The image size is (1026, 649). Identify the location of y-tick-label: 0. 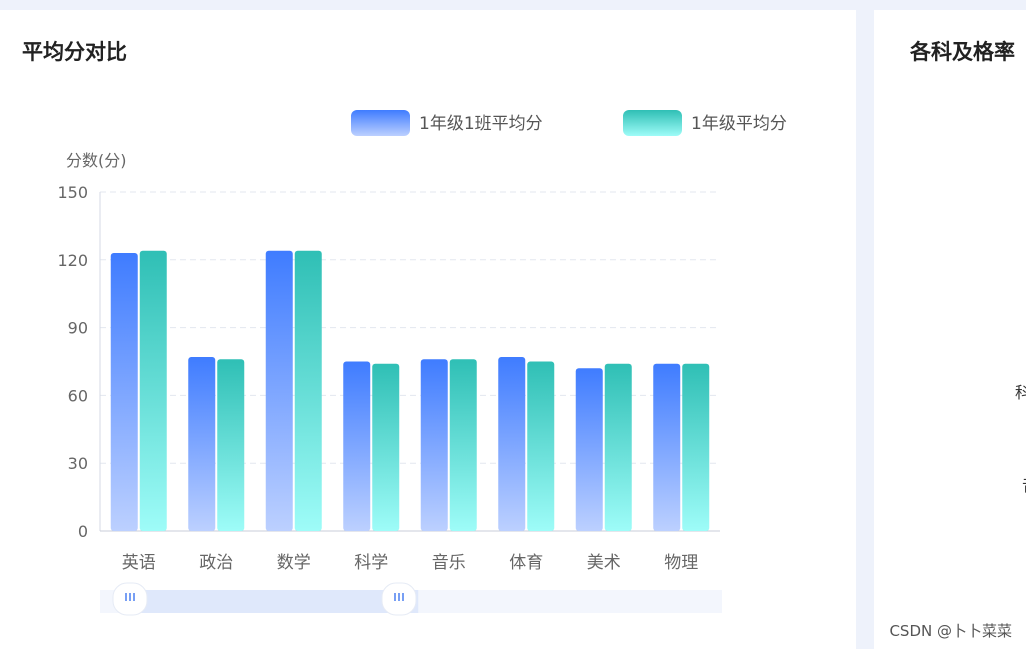
(83, 531).